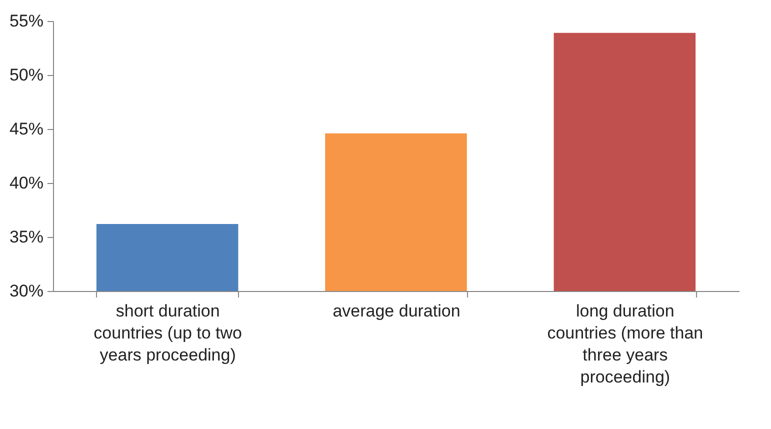  Describe the element at coordinates (26, 237) in the screenshot. I see `y-tick-label: 35%` at that location.